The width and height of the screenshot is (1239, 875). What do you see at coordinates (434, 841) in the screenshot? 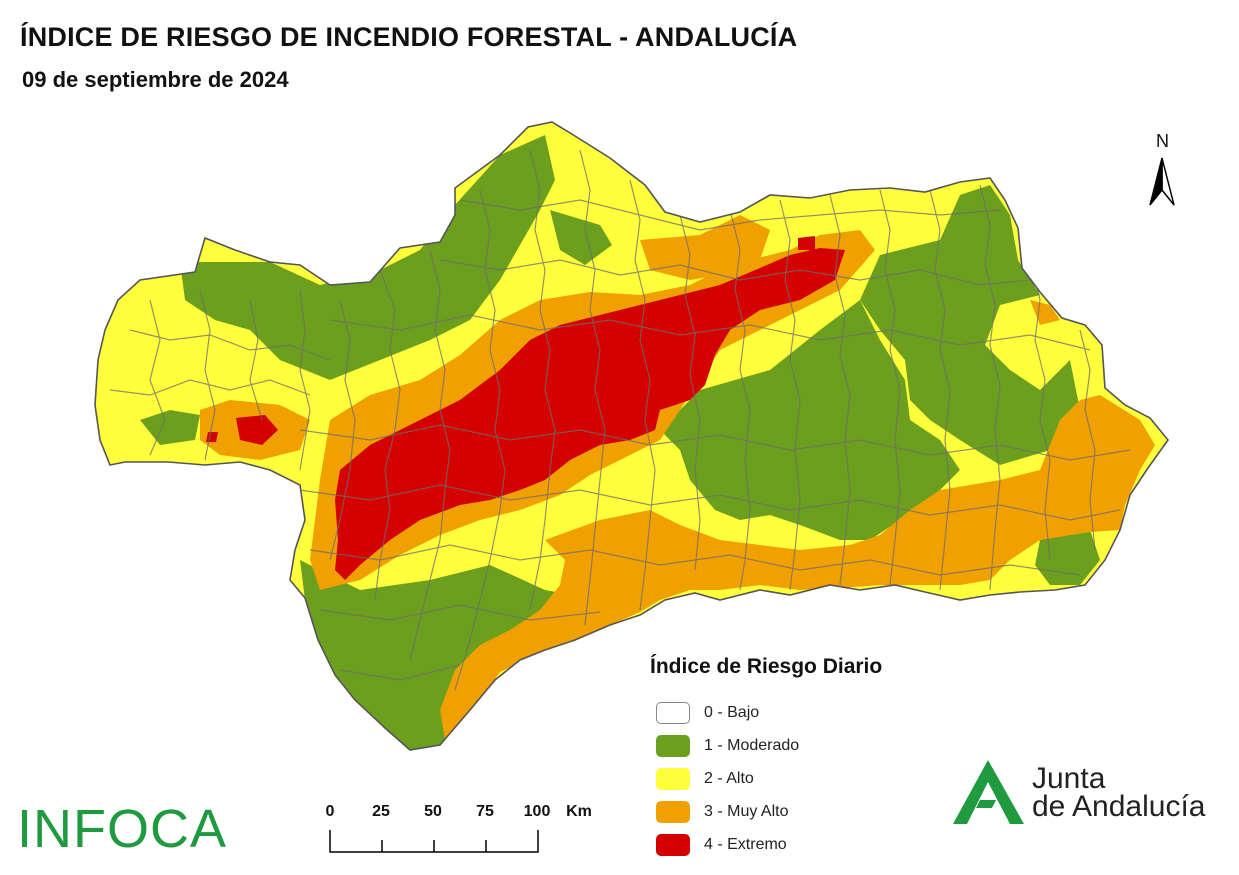
I see `scale-bar-graphic` at bounding box center [434, 841].